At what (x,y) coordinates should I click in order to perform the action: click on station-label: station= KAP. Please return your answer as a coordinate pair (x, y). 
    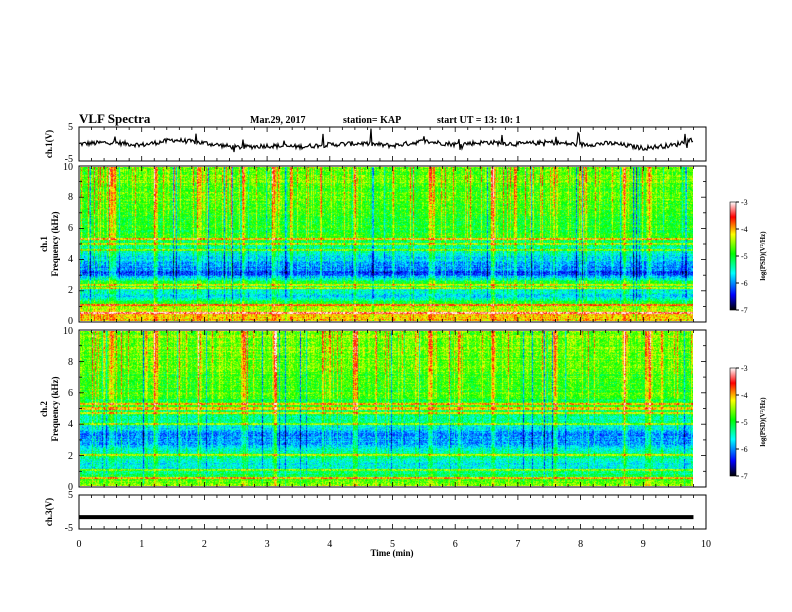
    Looking at the image, I should click on (372, 120).